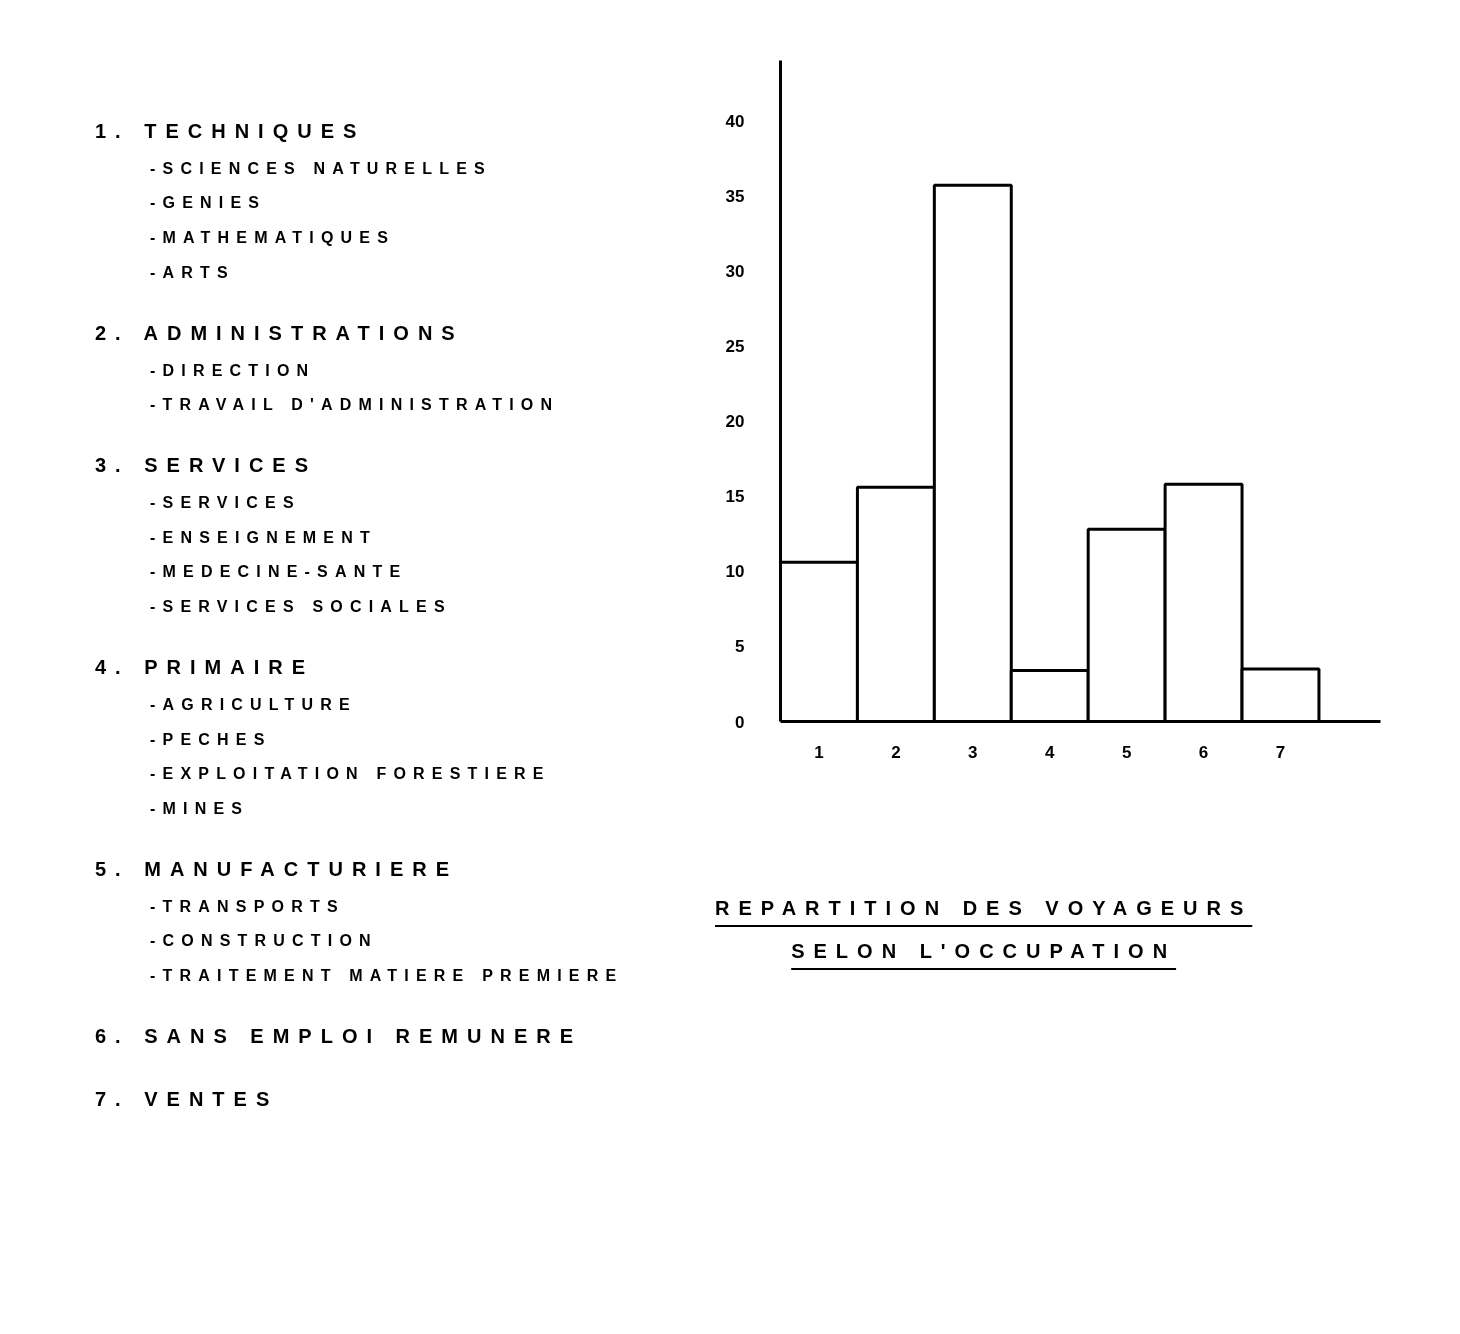 This screenshot has height=1334, width=1460. What do you see at coordinates (264, 941) in the screenshot?
I see `text: -CONSTRUCTION` at bounding box center [264, 941].